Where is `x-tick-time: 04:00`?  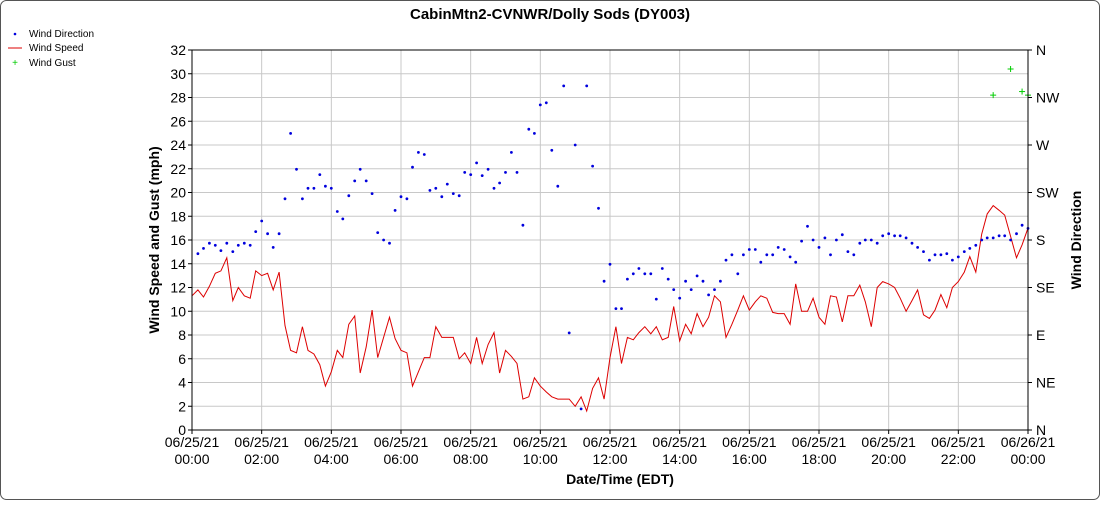 x-tick-time: 04:00 is located at coordinates (331, 459).